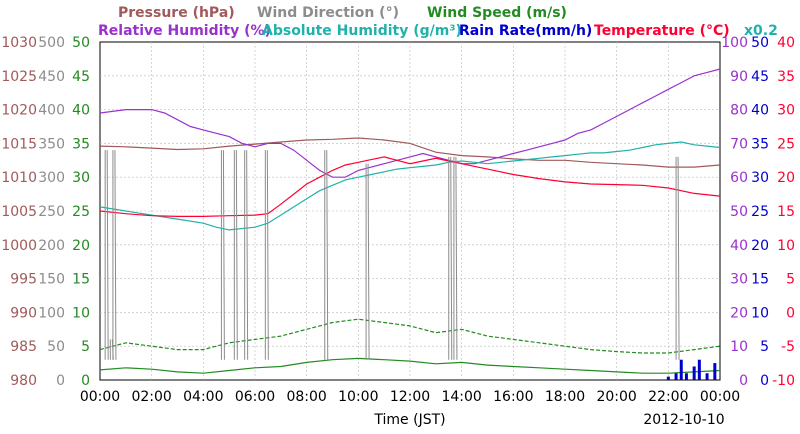 This screenshot has height=434, width=800. I want to click on y-tick-label: 80, so click(739, 111).